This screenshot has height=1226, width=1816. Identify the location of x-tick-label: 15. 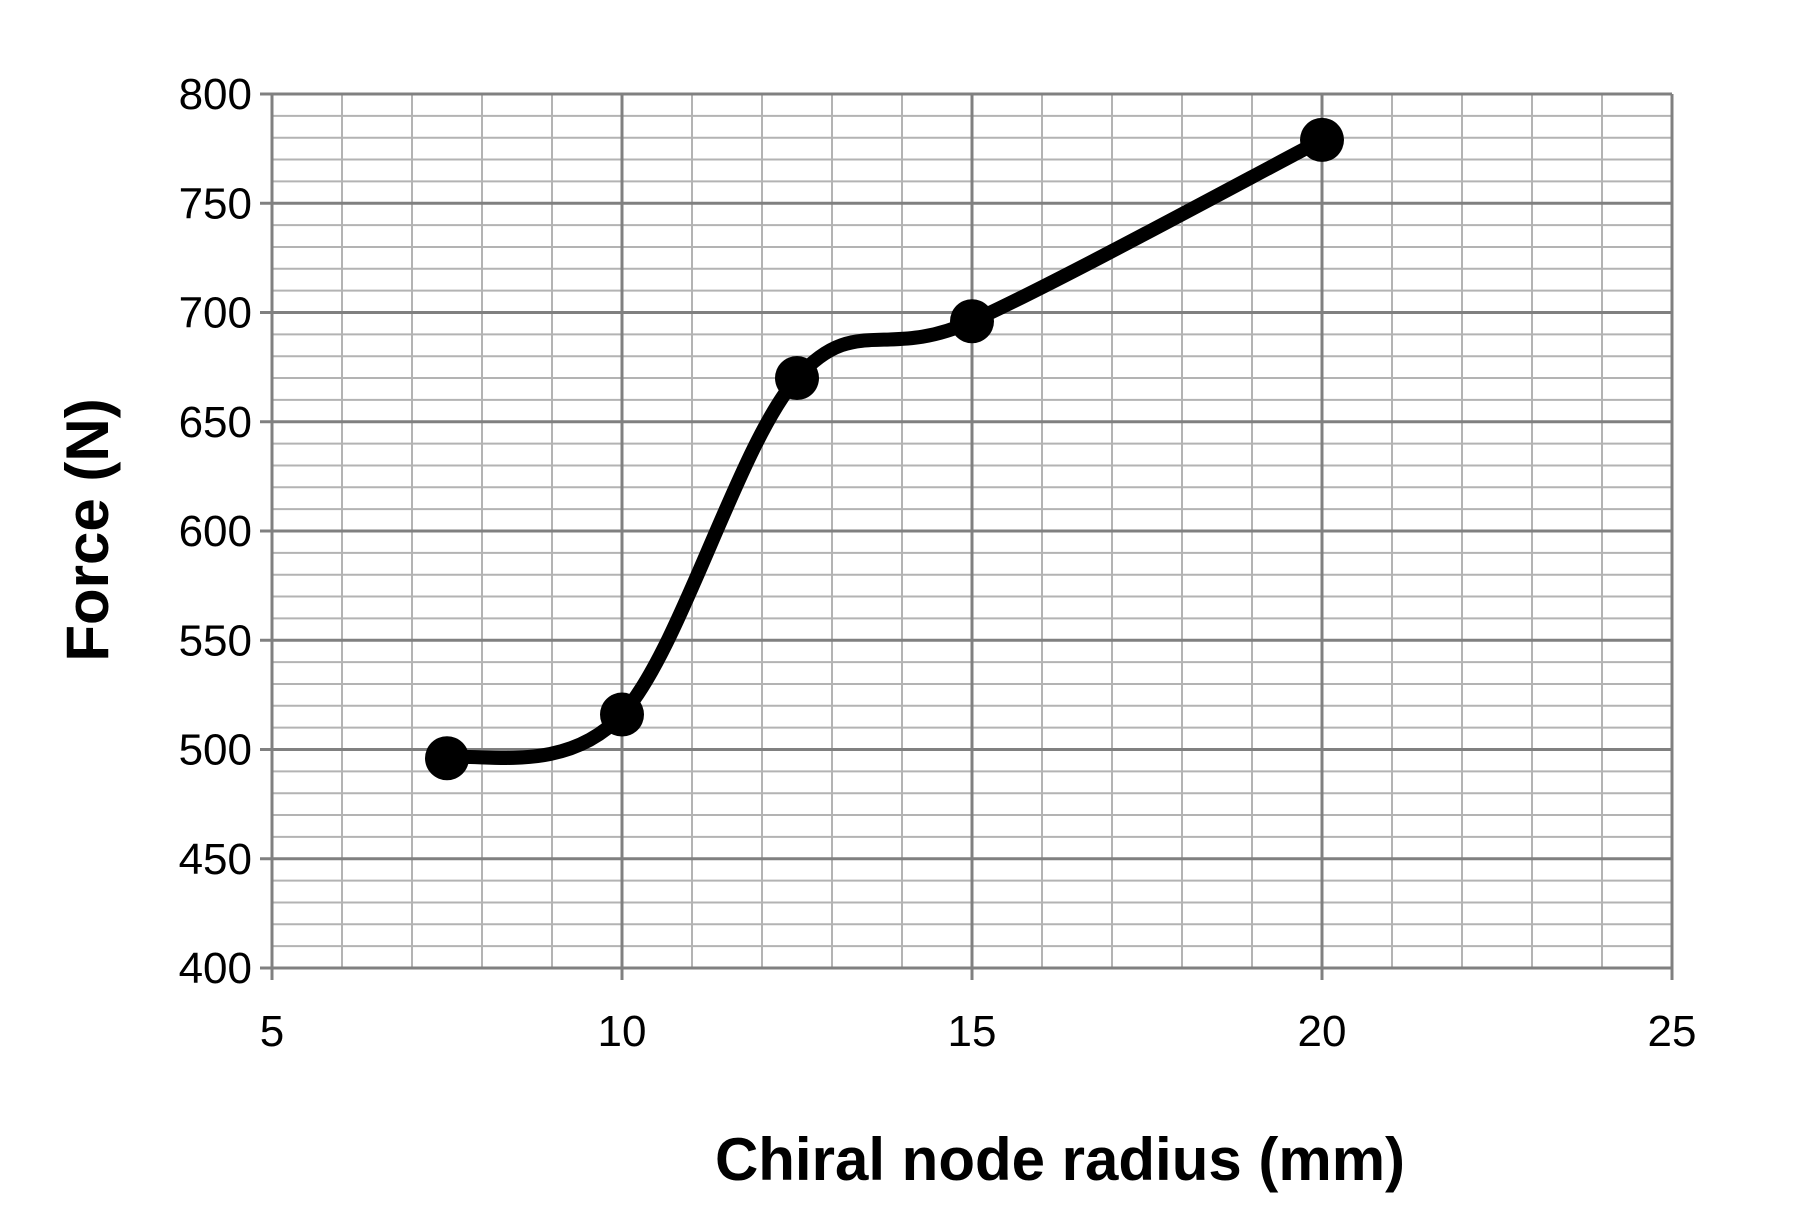
(972, 1031).